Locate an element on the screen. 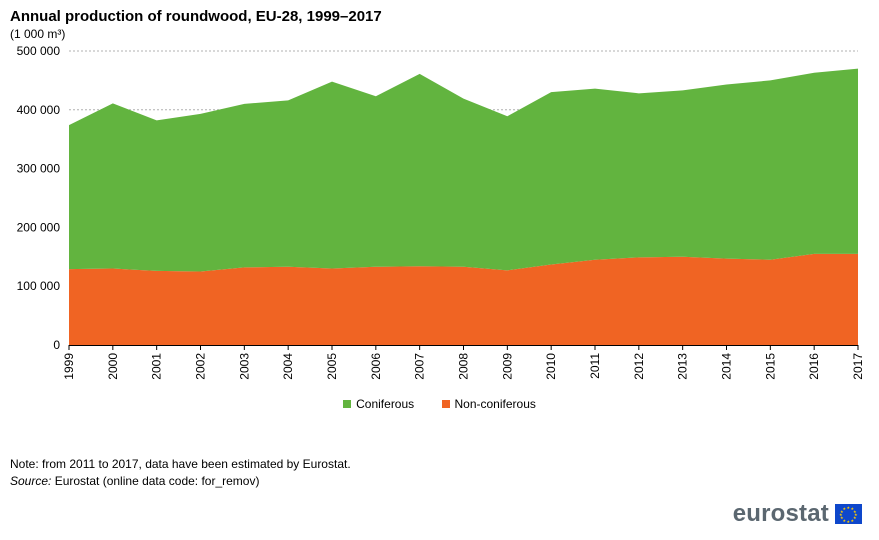  logo-text: eurostat is located at coordinates (780, 513).